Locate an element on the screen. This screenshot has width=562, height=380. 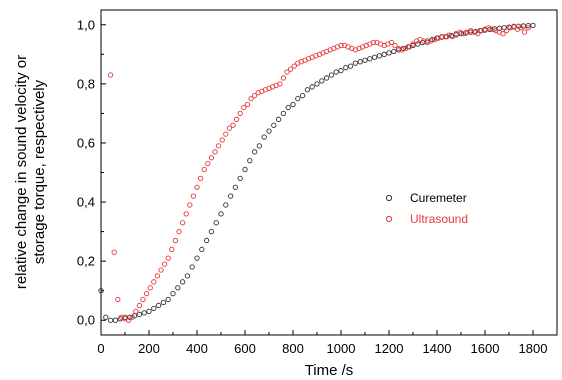
x-tick-label: 200 is located at coordinates (149, 348).